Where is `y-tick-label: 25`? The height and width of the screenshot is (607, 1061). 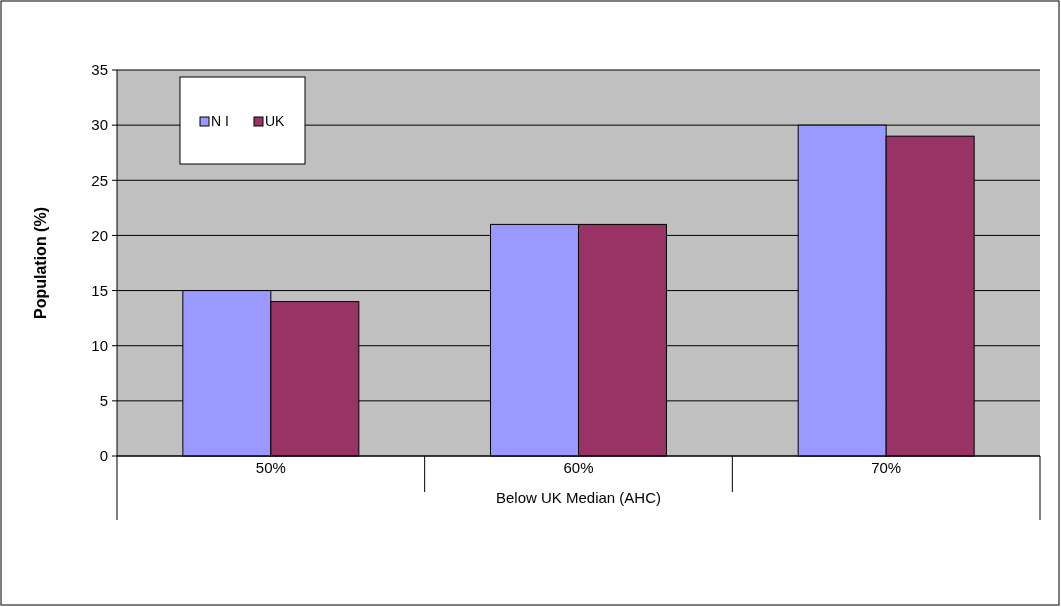 y-tick-label: 25 is located at coordinates (99, 180).